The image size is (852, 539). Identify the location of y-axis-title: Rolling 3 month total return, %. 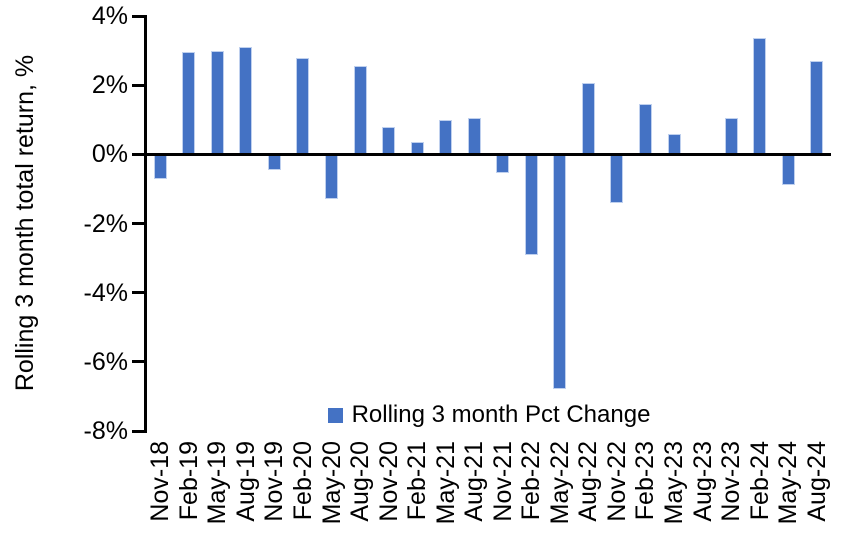
(25, 223).